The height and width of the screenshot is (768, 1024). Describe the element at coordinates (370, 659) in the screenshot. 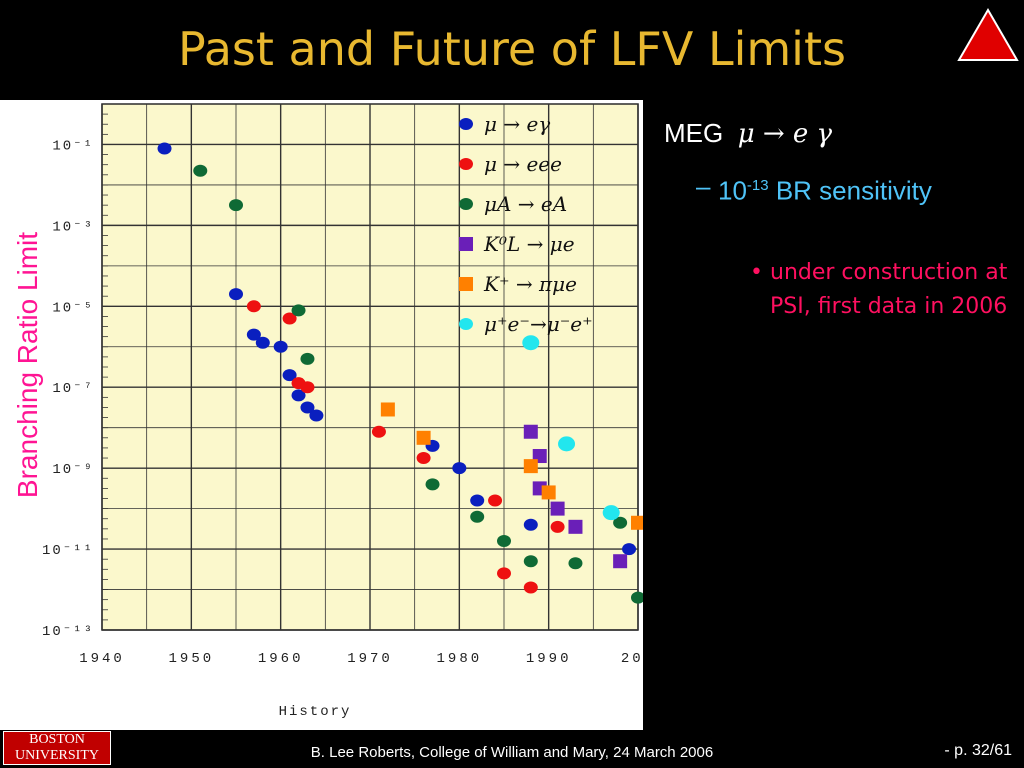

I see `x-tick-label: 1970` at that location.